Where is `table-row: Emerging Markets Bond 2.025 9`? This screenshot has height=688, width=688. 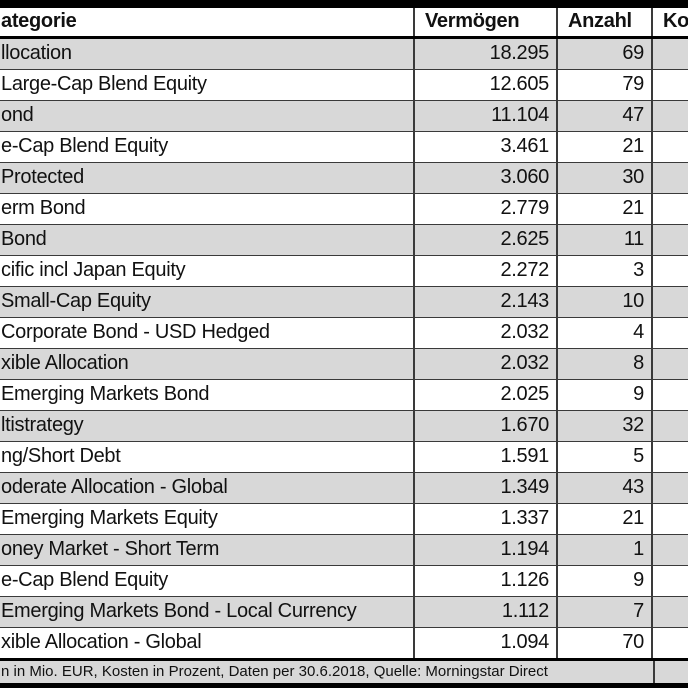
table-row: Emerging Markets Bond 2.025 9 is located at coordinates (344, 395).